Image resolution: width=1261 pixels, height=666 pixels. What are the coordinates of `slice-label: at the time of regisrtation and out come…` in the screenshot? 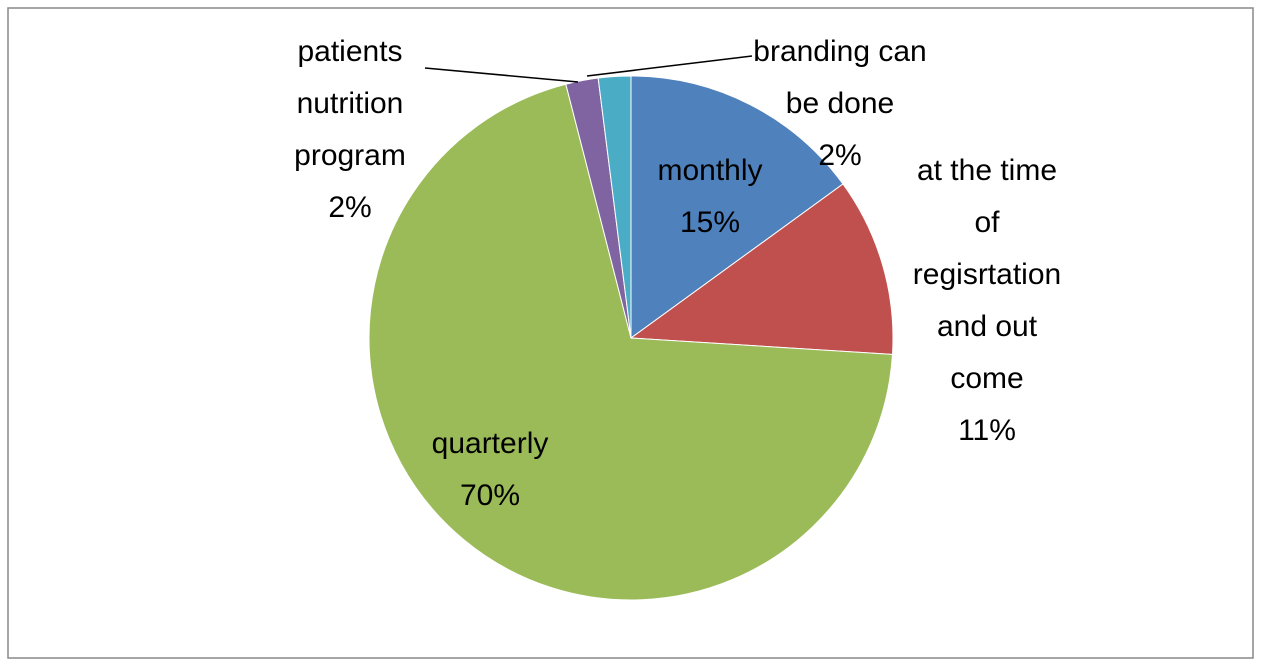 It's located at (987, 301).